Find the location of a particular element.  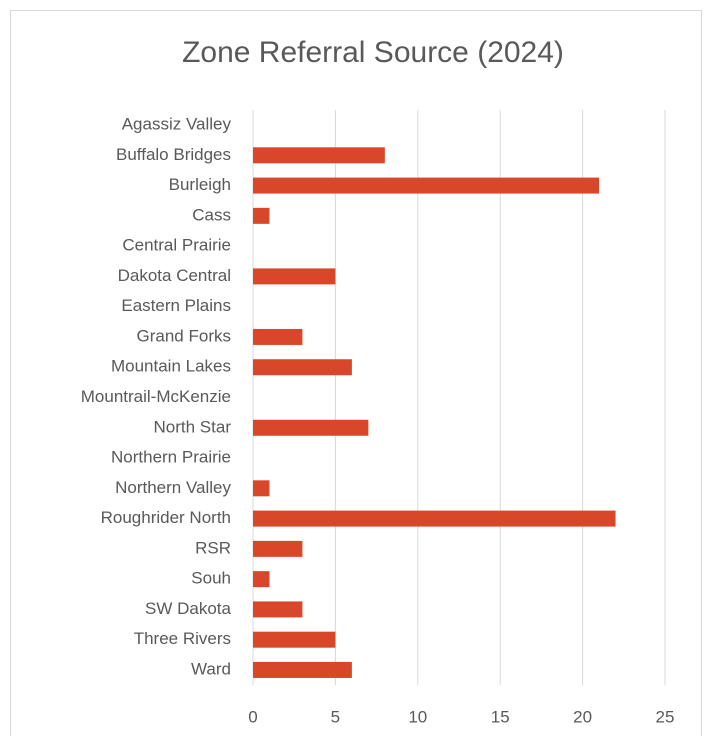

x-tick-label: 10 is located at coordinates (417, 716).